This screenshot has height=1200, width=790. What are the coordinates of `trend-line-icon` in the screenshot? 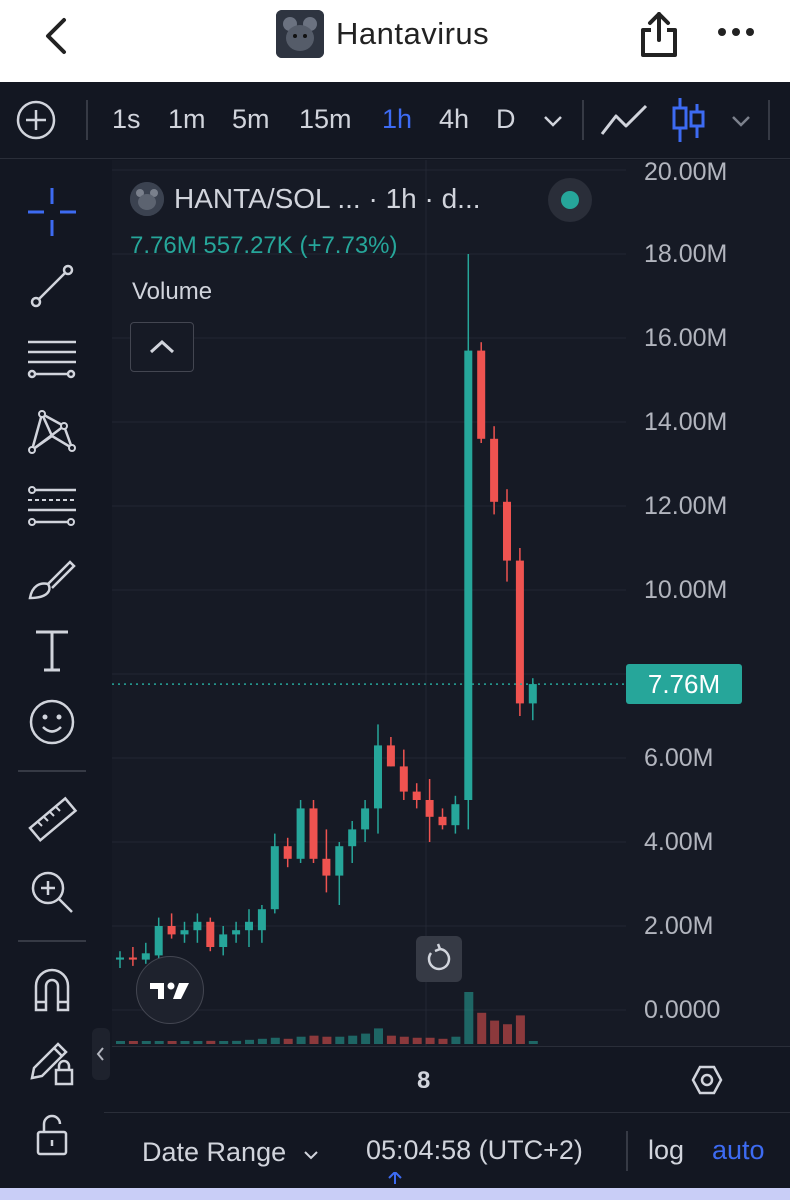 It's located at (52, 286).